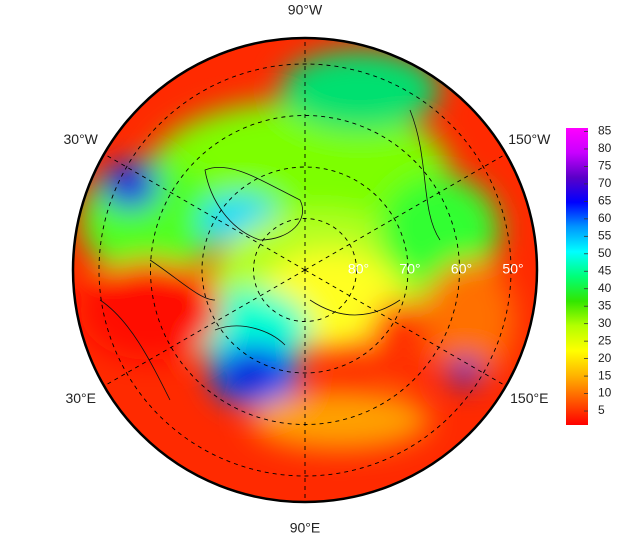 This screenshot has width=625, height=552. What do you see at coordinates (605, 148) in the screenshot?
I see `colorbar-tick-label: 80` at bounding box center [605, 148].